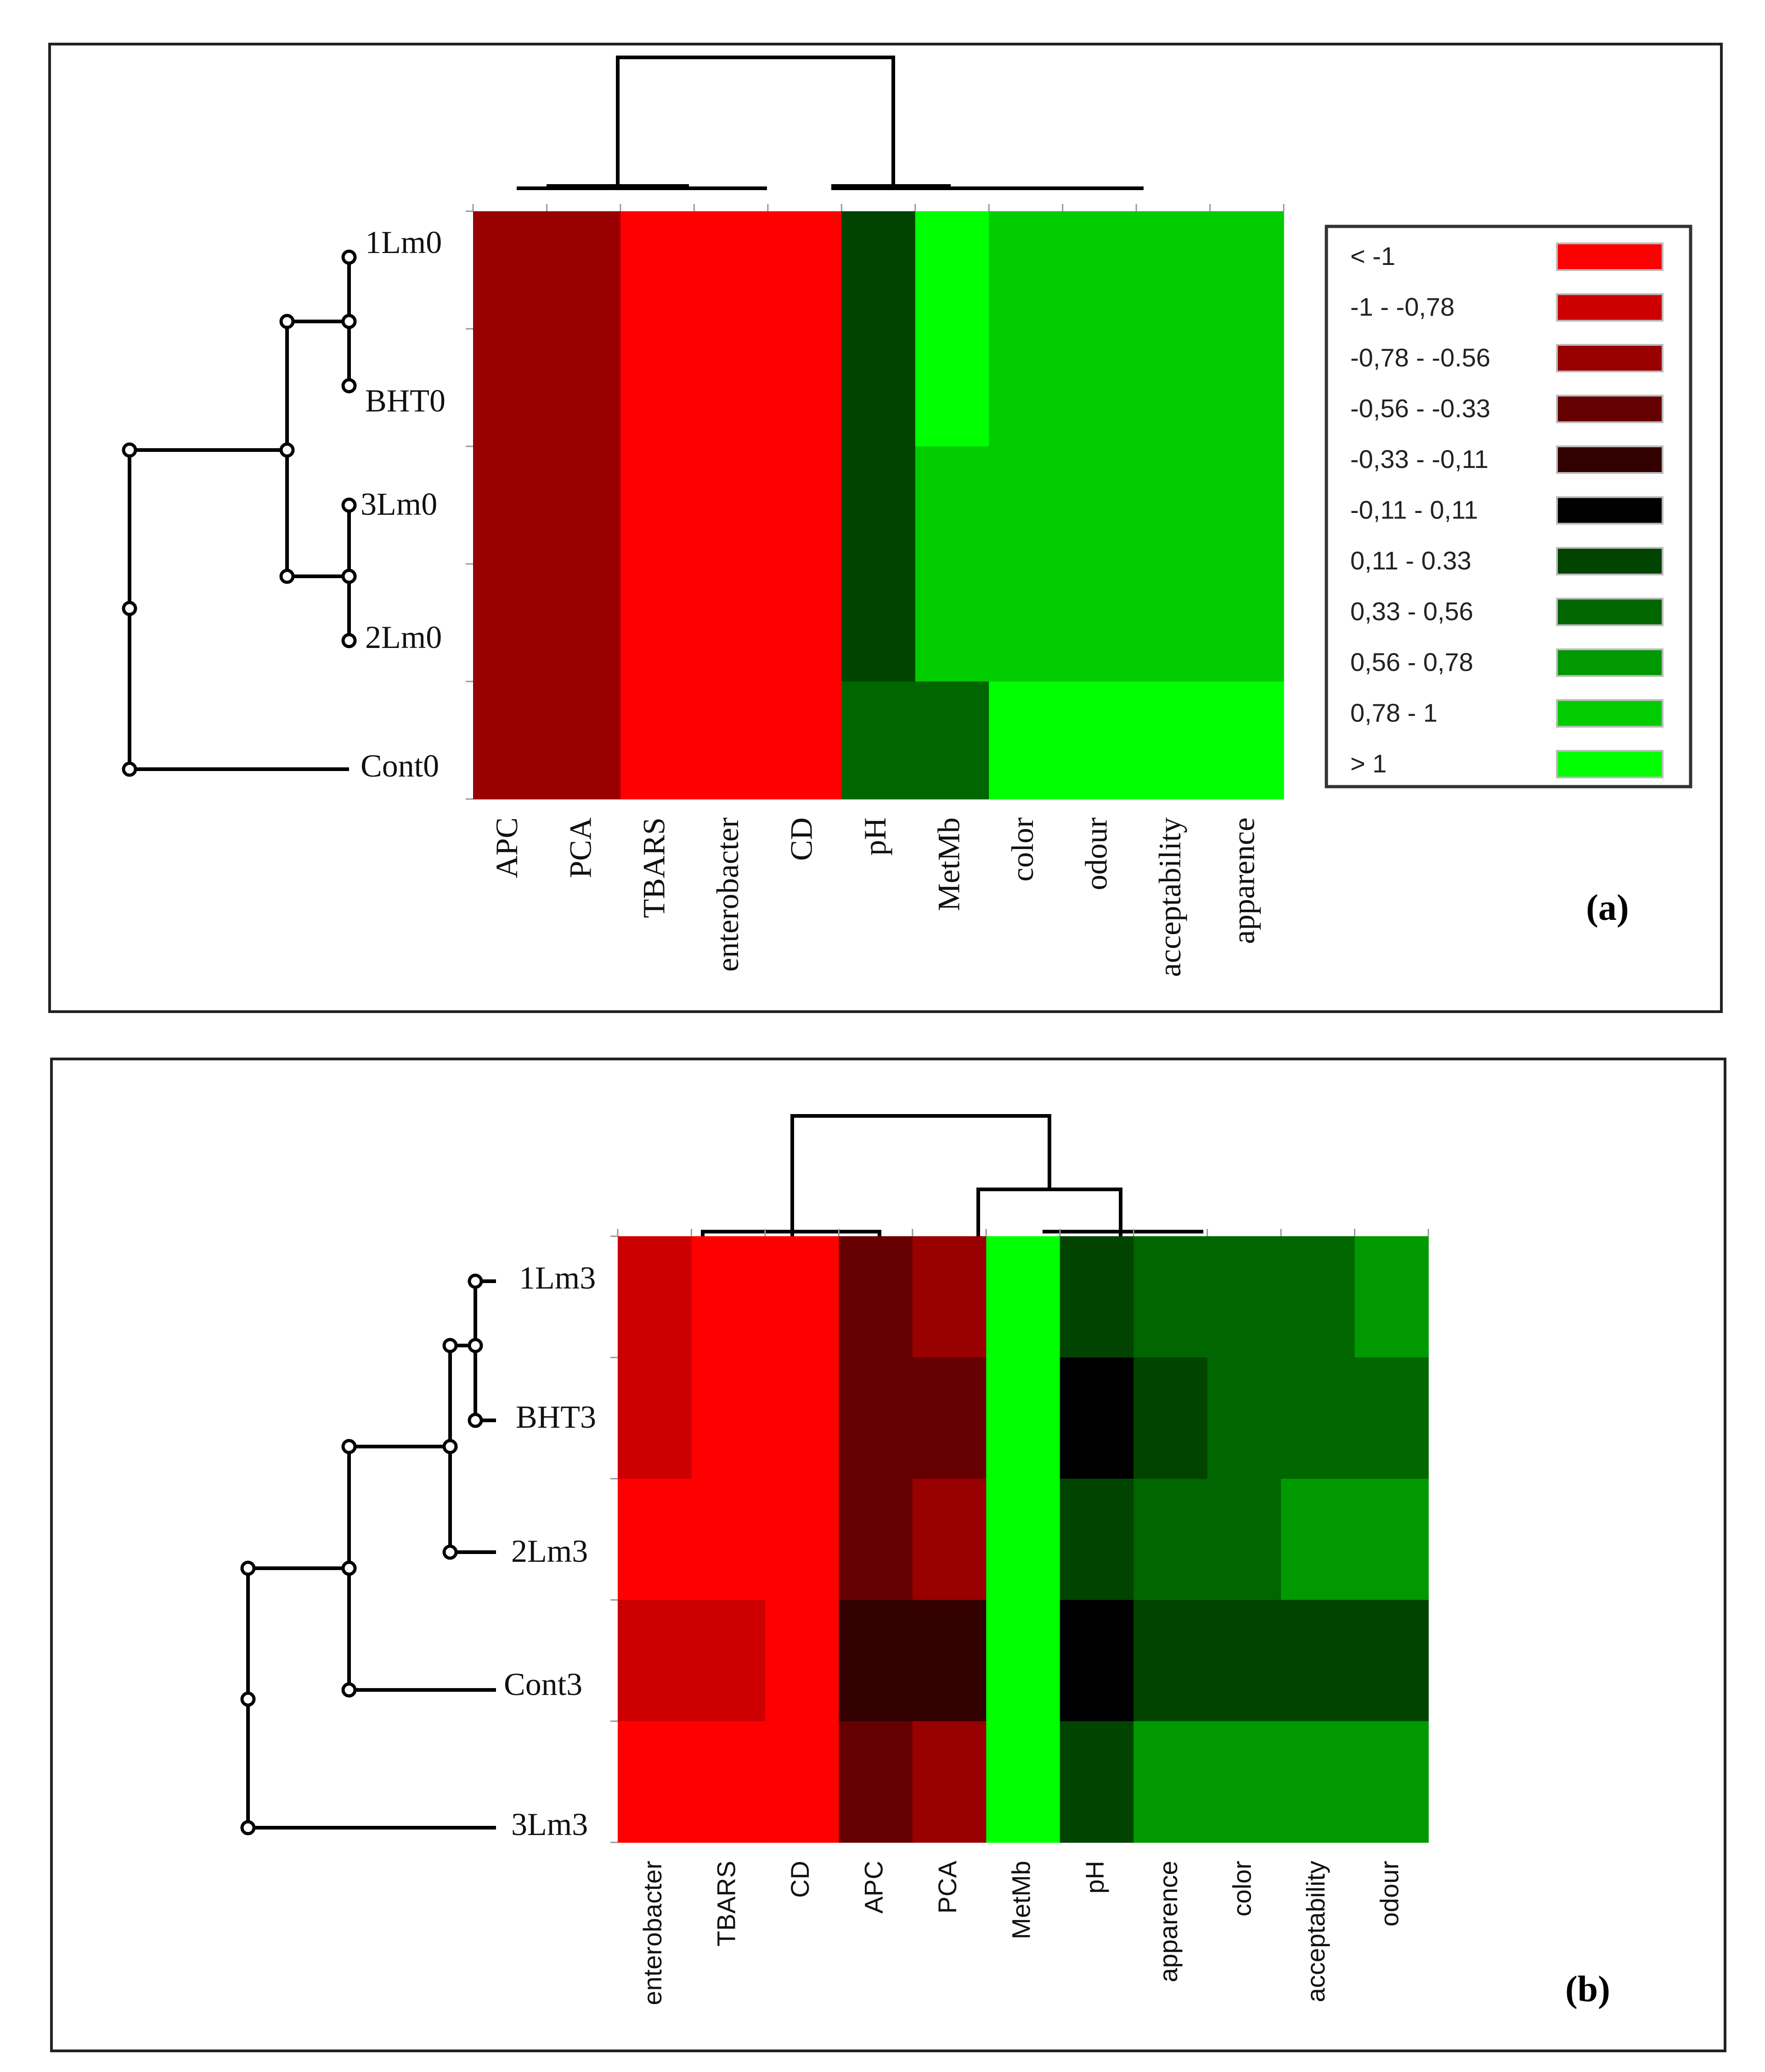 The image size is (1765, 2072). I want to click on b-cell-2lm3-pca, so click(949, 1540).